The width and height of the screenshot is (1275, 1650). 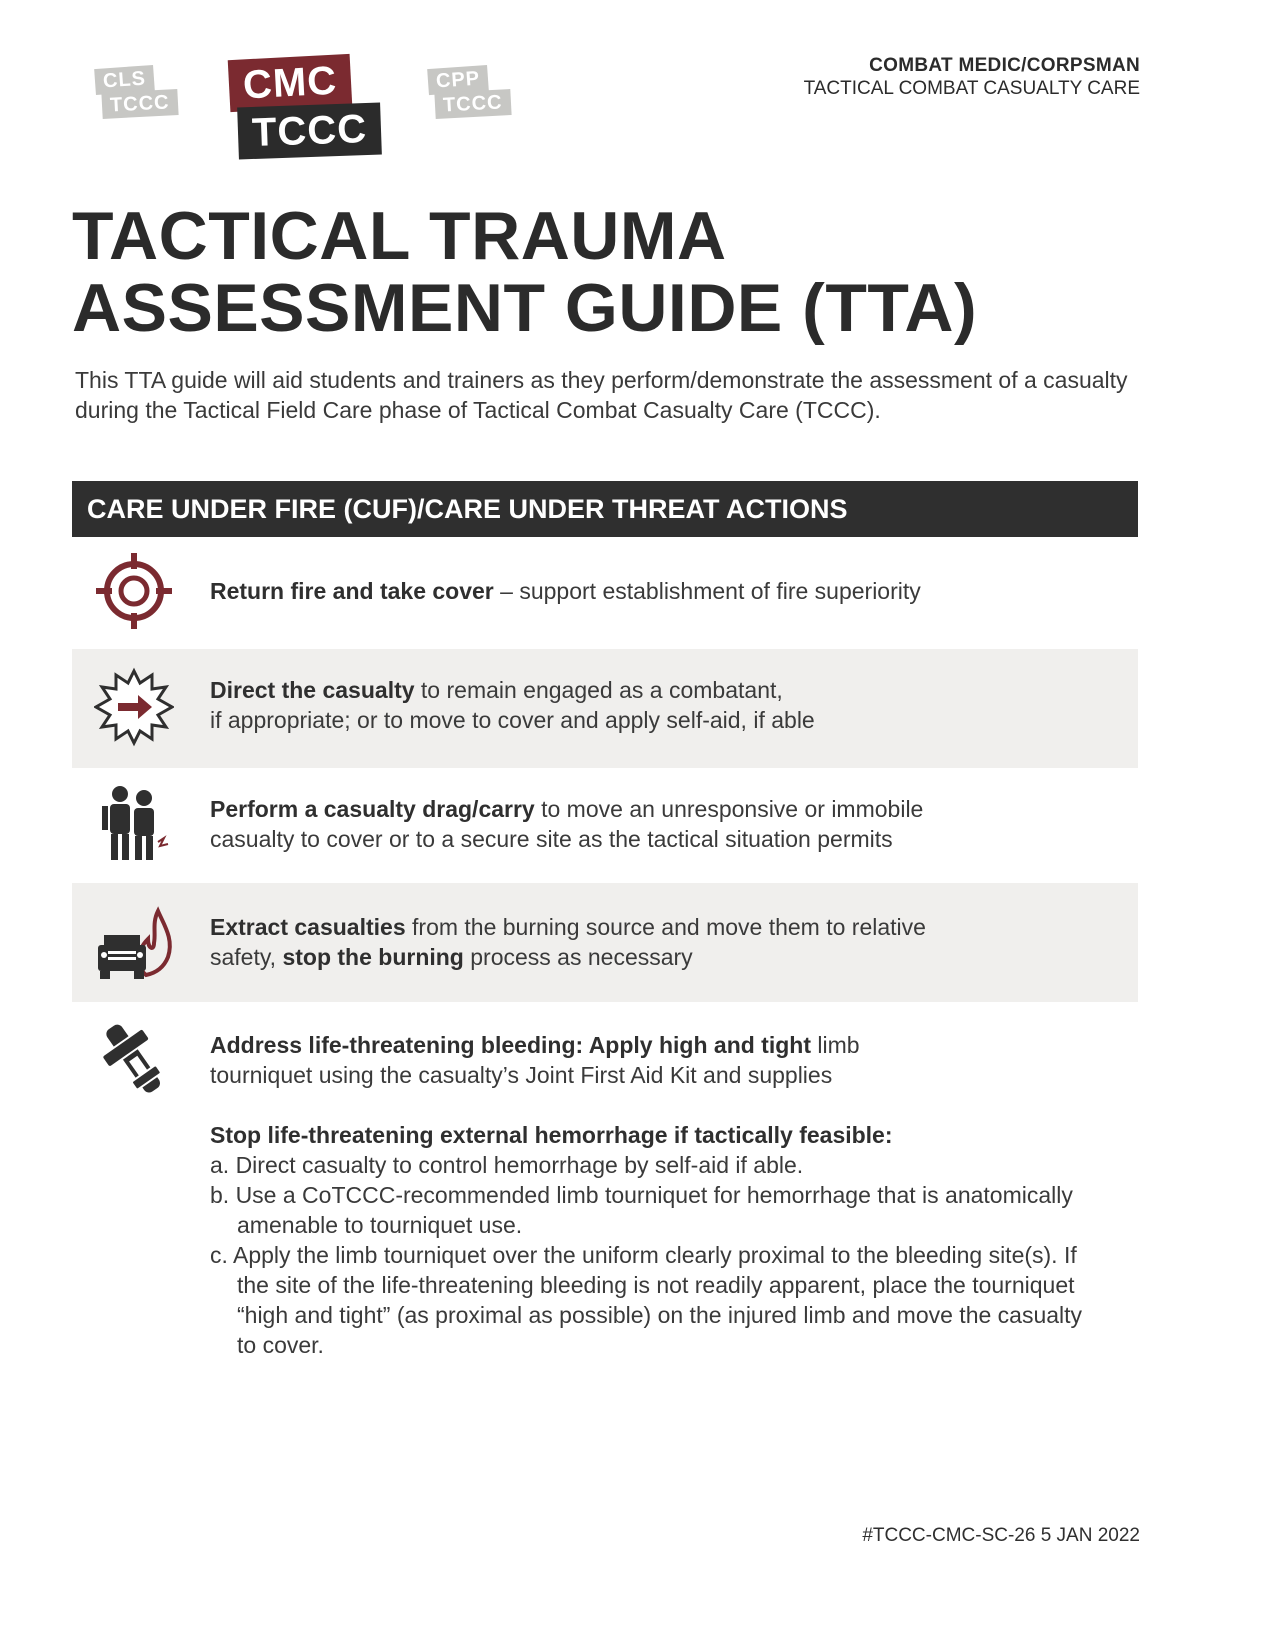 What do you see at coordinates (312, 690) in the screenshot?
I see `item-bold: Direct the casualty` at bounding box center [312, 690].